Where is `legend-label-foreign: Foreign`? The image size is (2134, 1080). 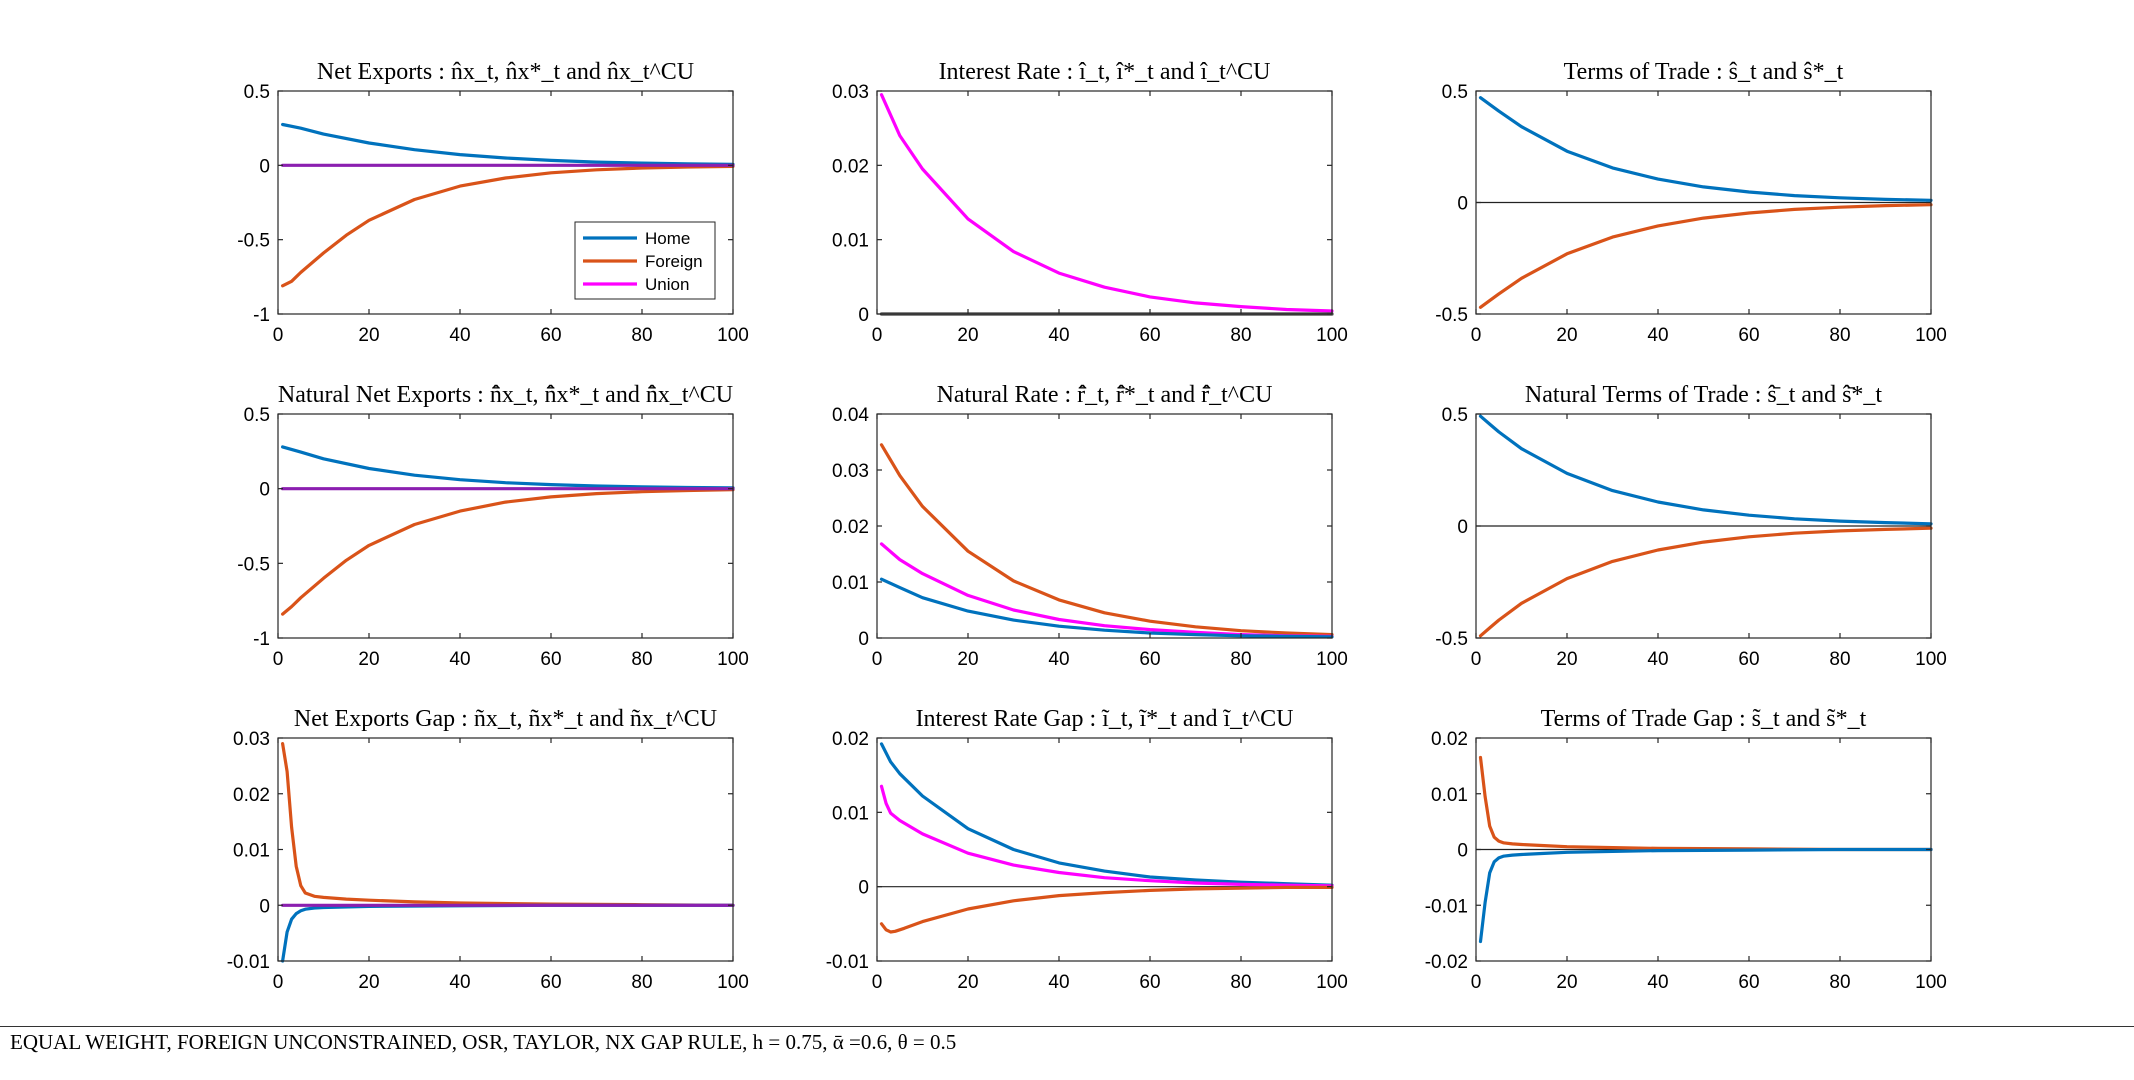 legend-label-foreign: Foreign is located at coordinates (674, 261).